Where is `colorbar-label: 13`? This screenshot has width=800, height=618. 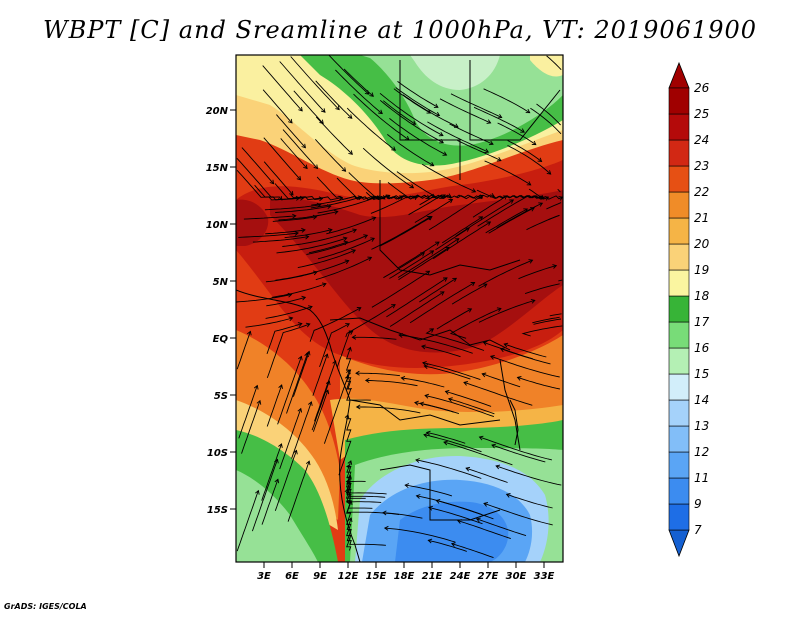
colorbar-label: 13 is located at coordinates (701, 426).